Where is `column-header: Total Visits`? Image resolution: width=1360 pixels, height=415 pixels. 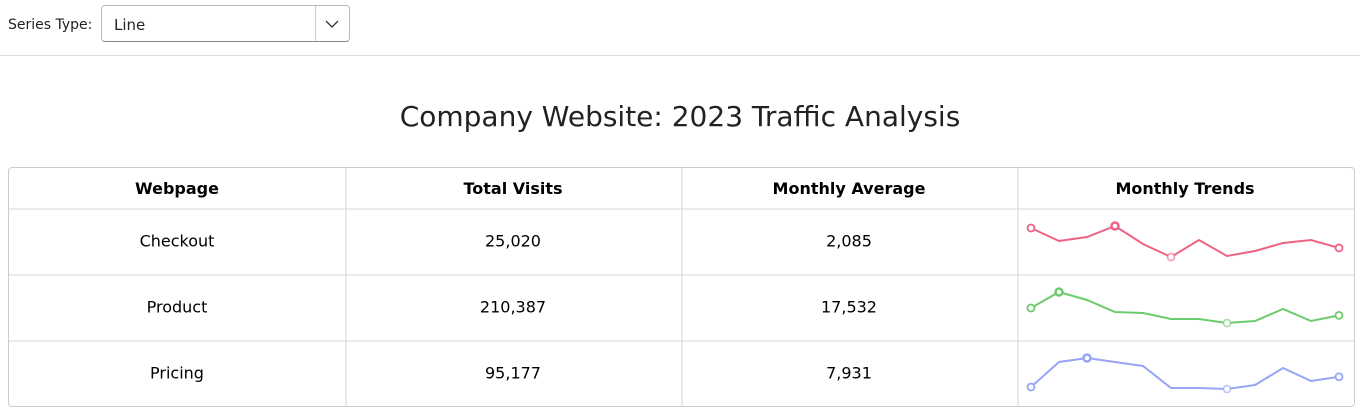
column-header: Total Visits is located at coordinates (512, 188).